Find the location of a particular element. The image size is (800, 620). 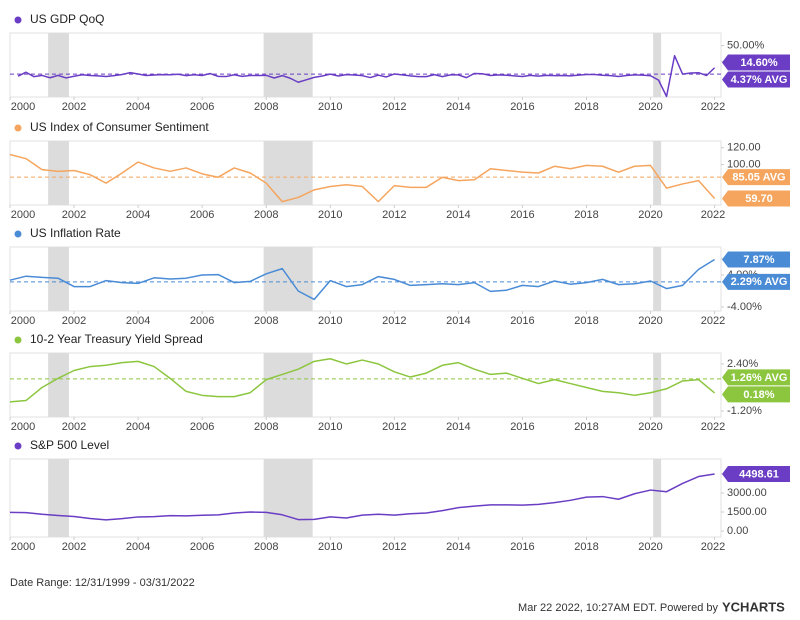

value-badge-label: 2.29% AVG is located at coordinates (759, 282).